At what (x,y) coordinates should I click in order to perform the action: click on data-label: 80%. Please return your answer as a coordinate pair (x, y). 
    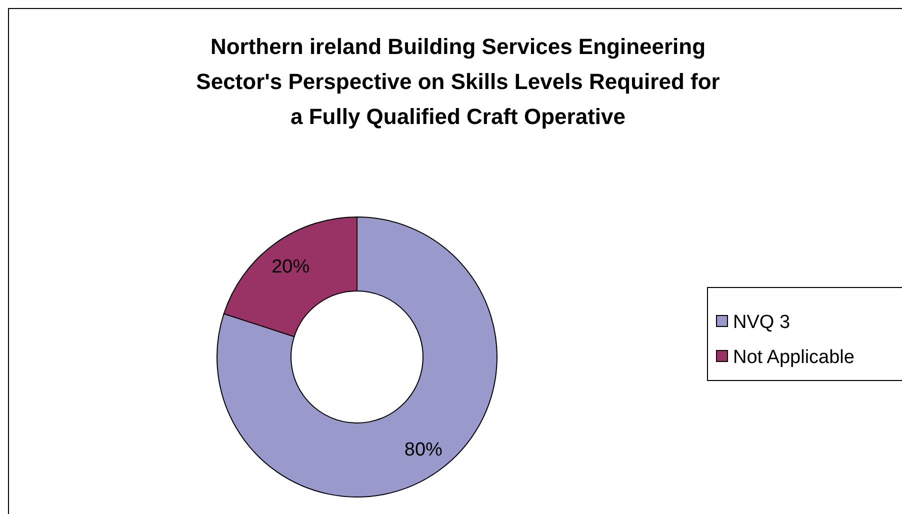
    Looking at the image, I should click on (423, 449).